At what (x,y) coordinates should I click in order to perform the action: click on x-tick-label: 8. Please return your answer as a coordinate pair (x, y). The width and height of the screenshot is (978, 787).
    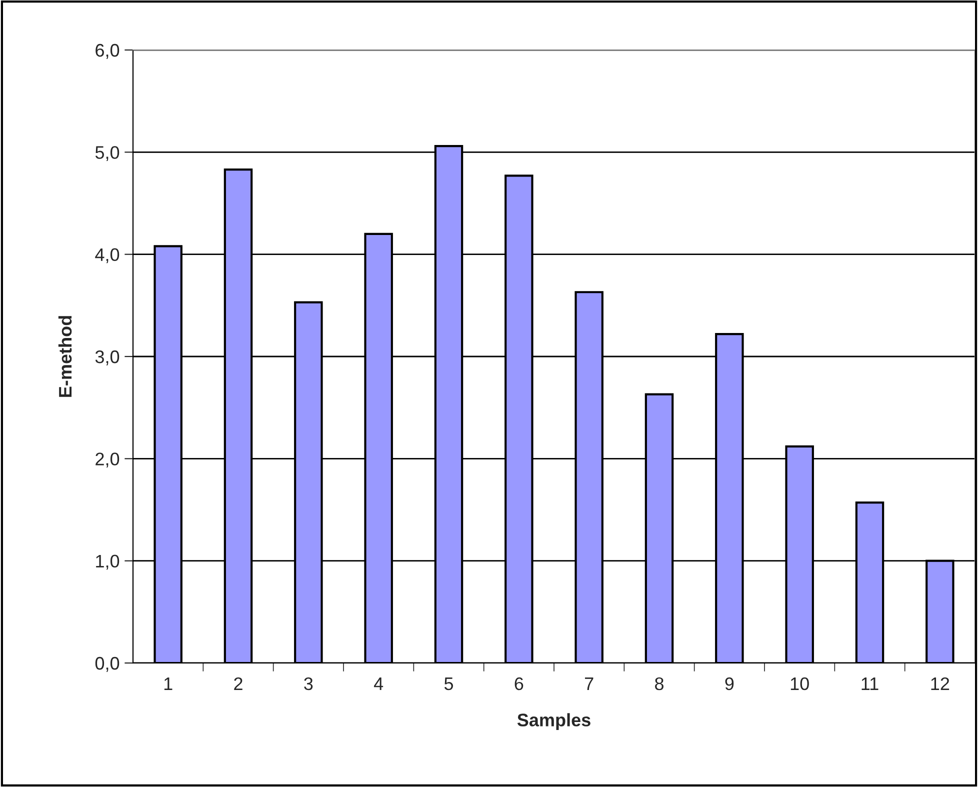
    Looking at the image, I should click on (659, 683).